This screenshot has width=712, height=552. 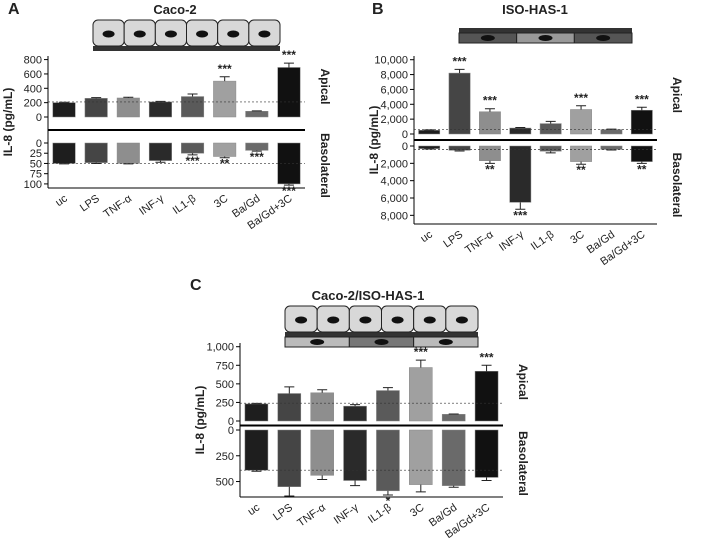 I want to click on y-tick-label: 50, so click(x=36, y=164).